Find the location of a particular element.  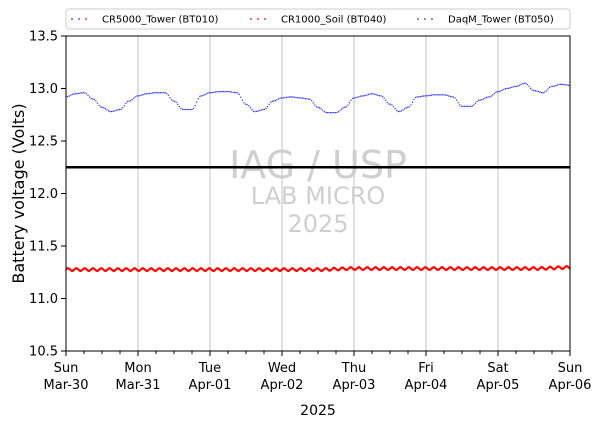

watermark: IAG / USP LAB MICRO 2025 is located at coordinates (318, 190).